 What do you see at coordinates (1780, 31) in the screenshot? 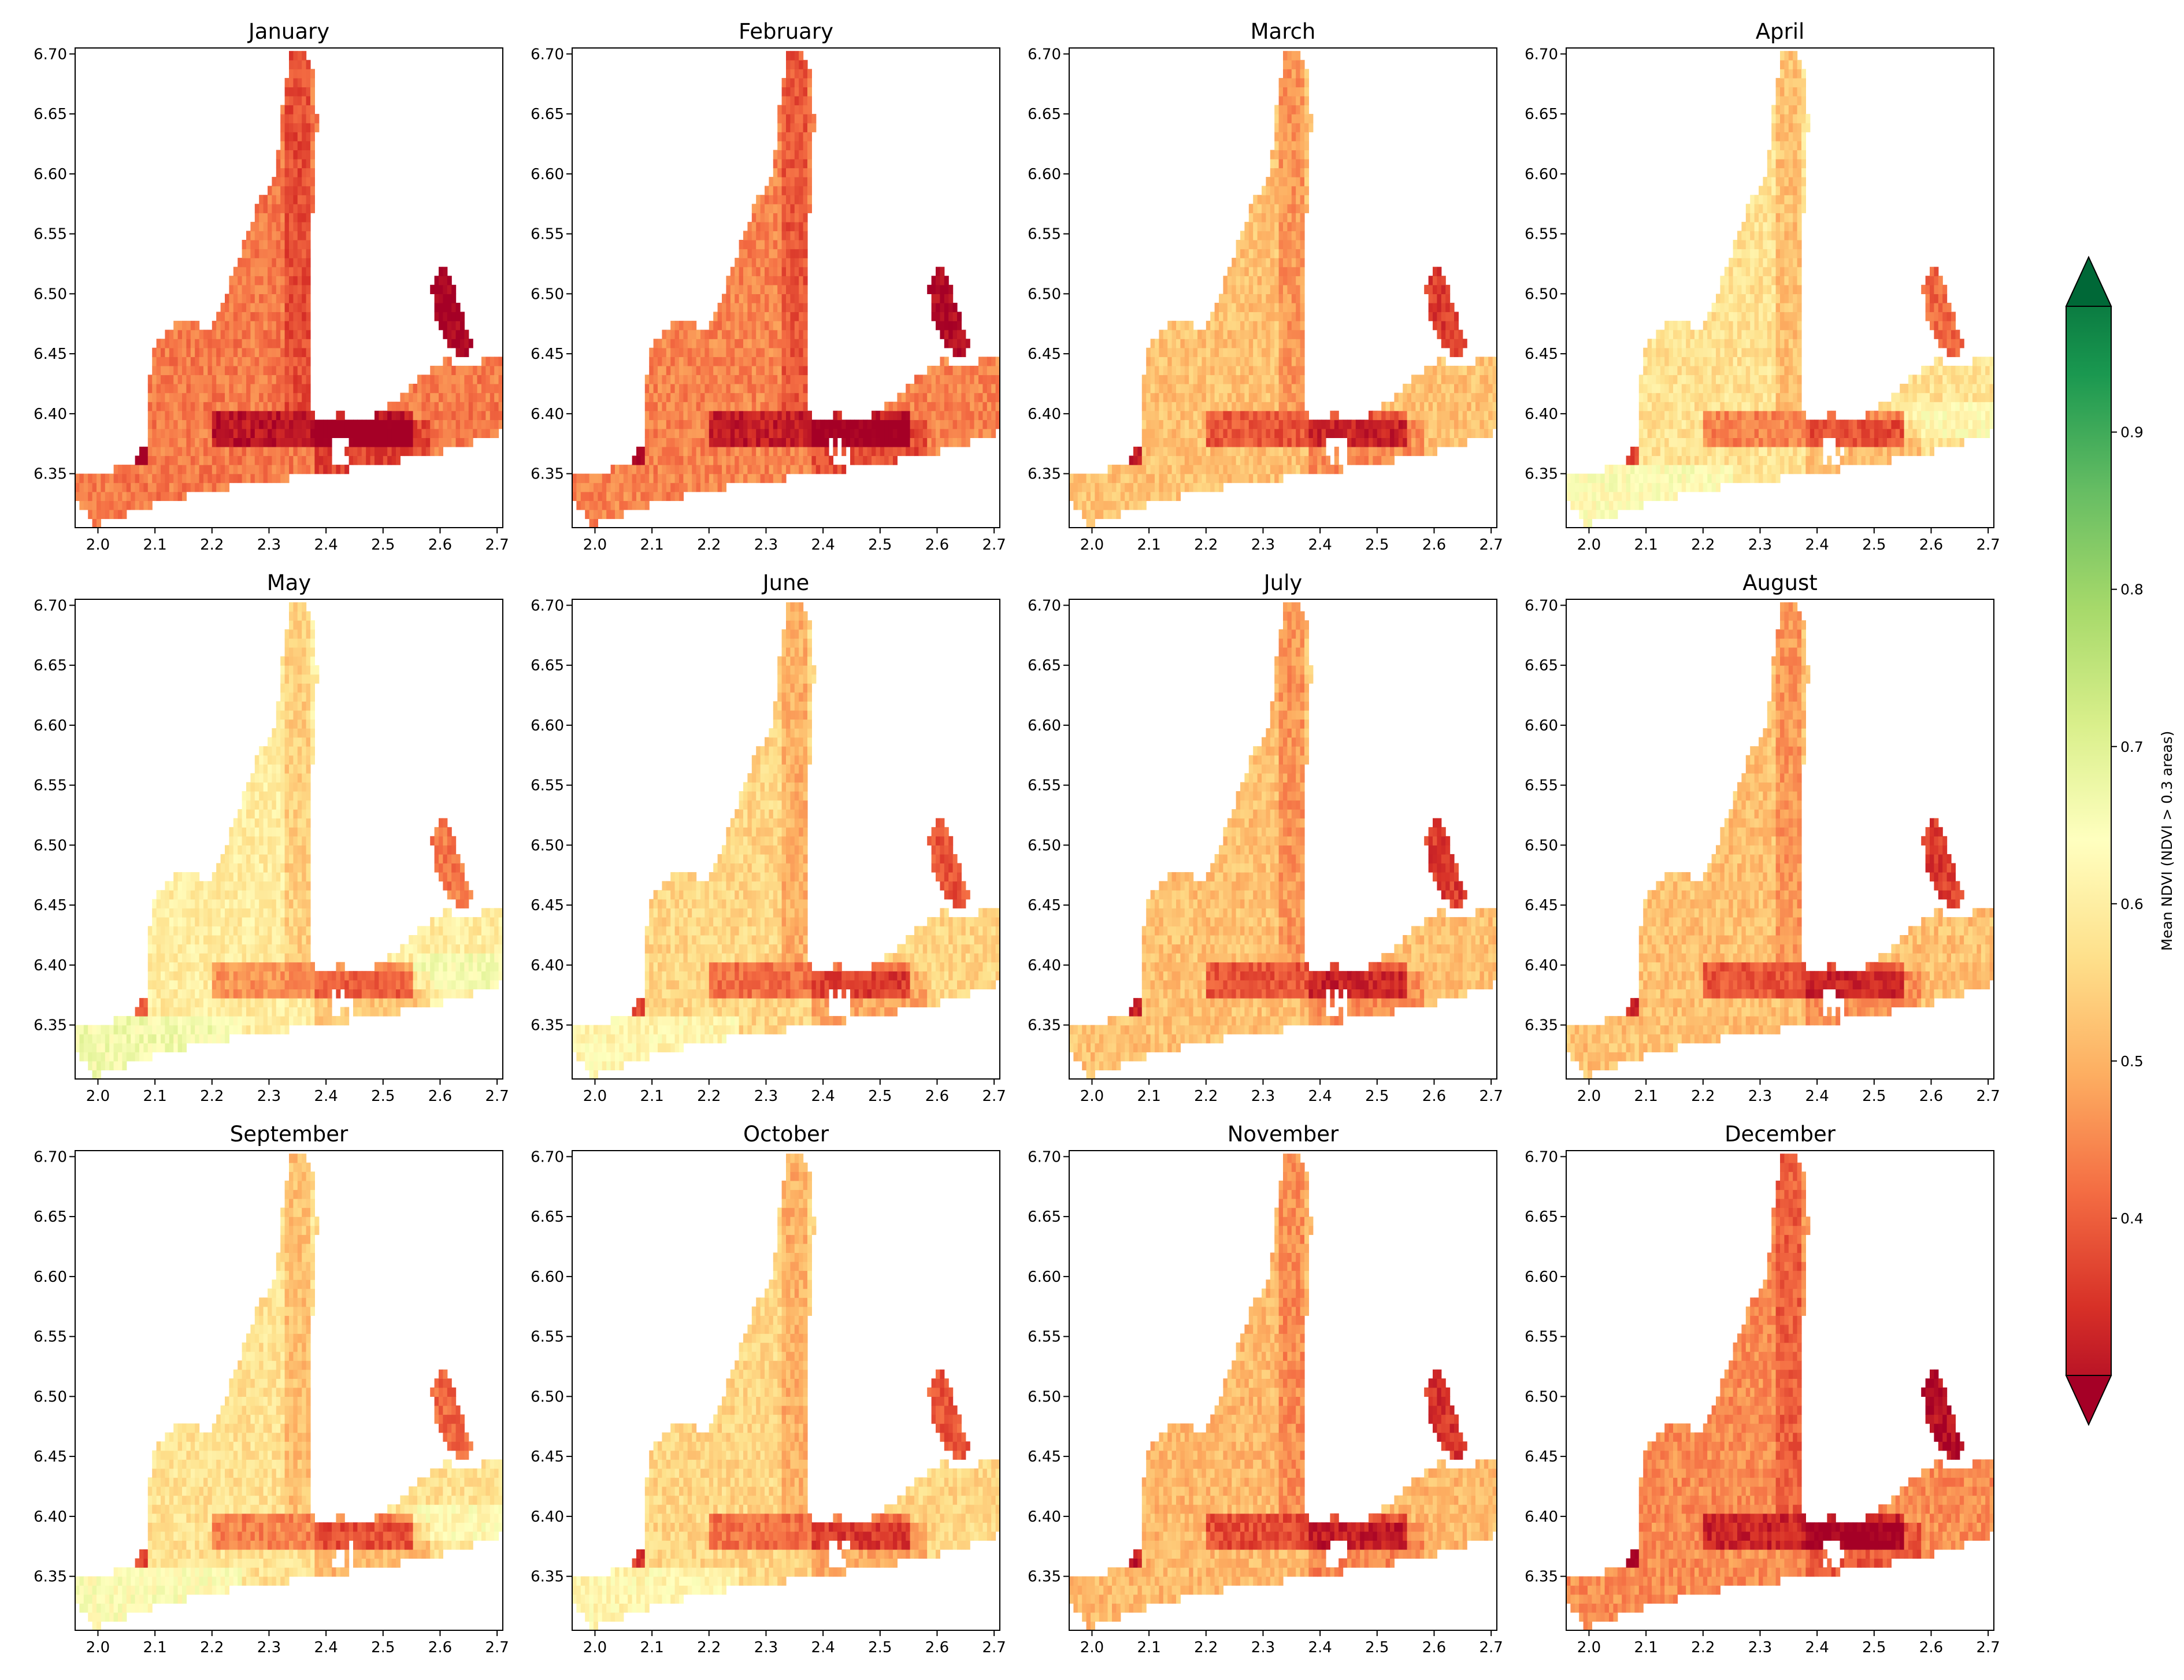
I see `panel-title: April` at bounding box center [1780, 31].